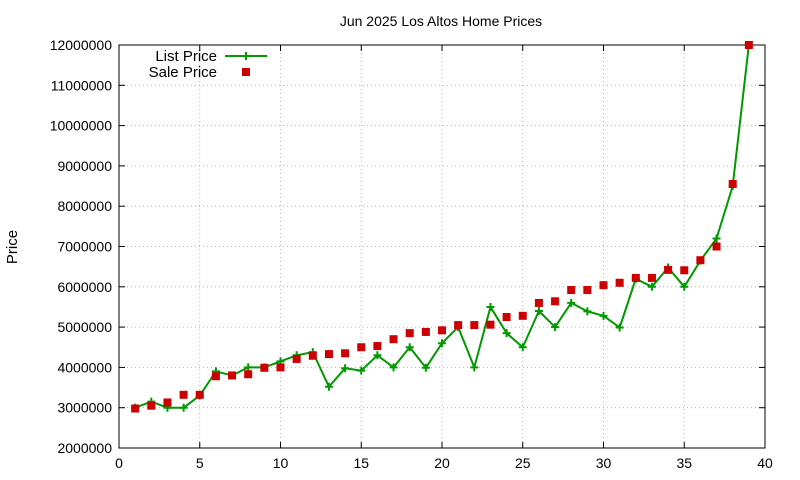  What do you see at coordinates (119, 463) in the screenshot?
I see `x-tick-label: 0` at bounding box center [119, 463].